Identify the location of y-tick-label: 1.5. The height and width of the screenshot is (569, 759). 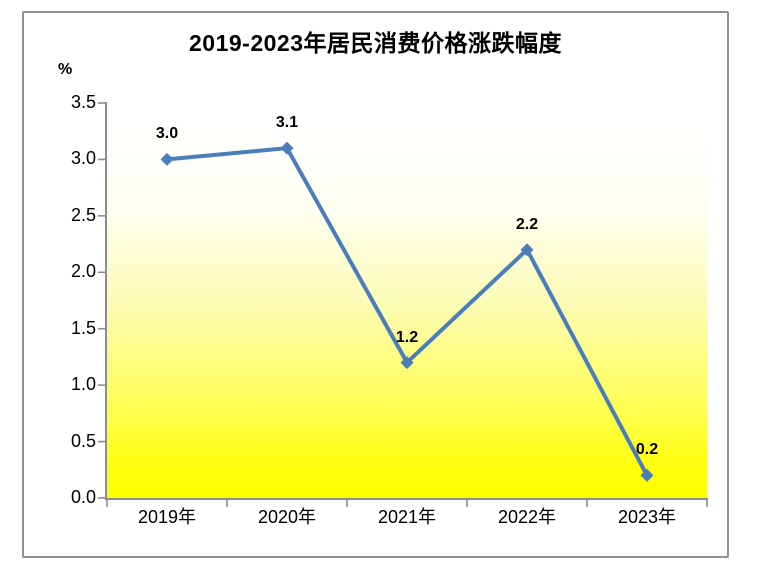
(83, 327).